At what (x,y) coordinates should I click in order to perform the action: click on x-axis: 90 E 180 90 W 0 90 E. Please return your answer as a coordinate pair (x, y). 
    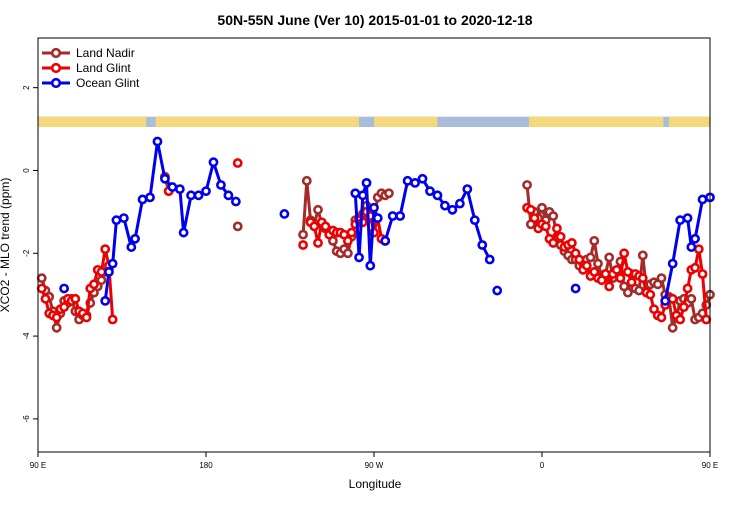
    Looking at the image, I should click on (374, 461).